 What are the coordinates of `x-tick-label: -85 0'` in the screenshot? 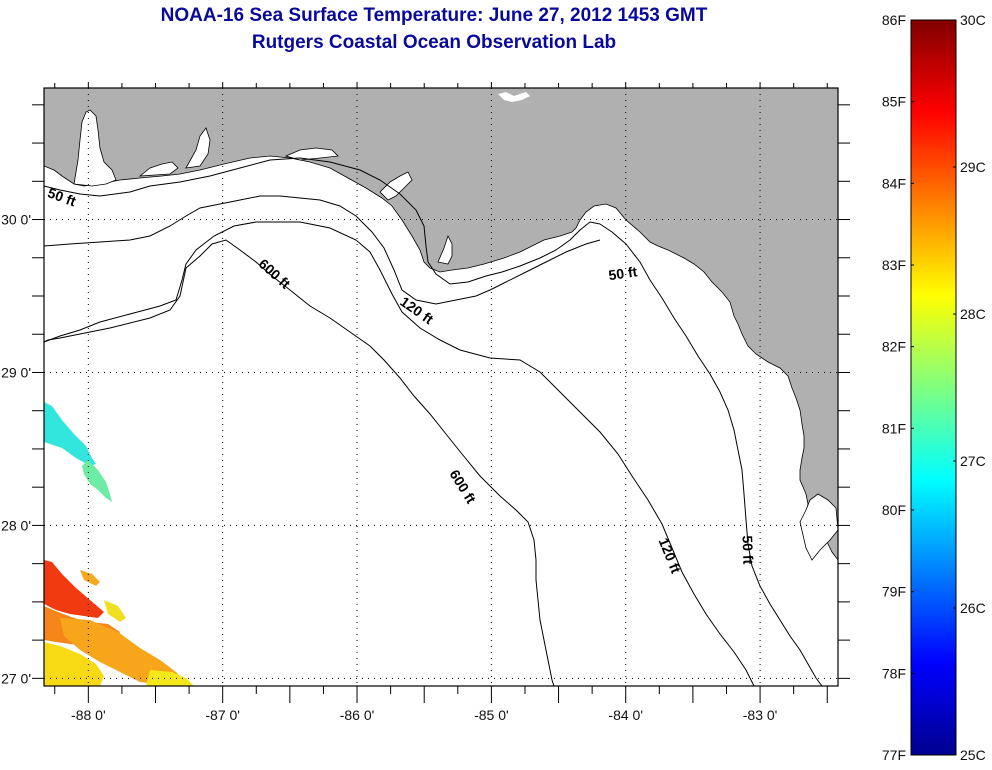 It's located at (491, 715).